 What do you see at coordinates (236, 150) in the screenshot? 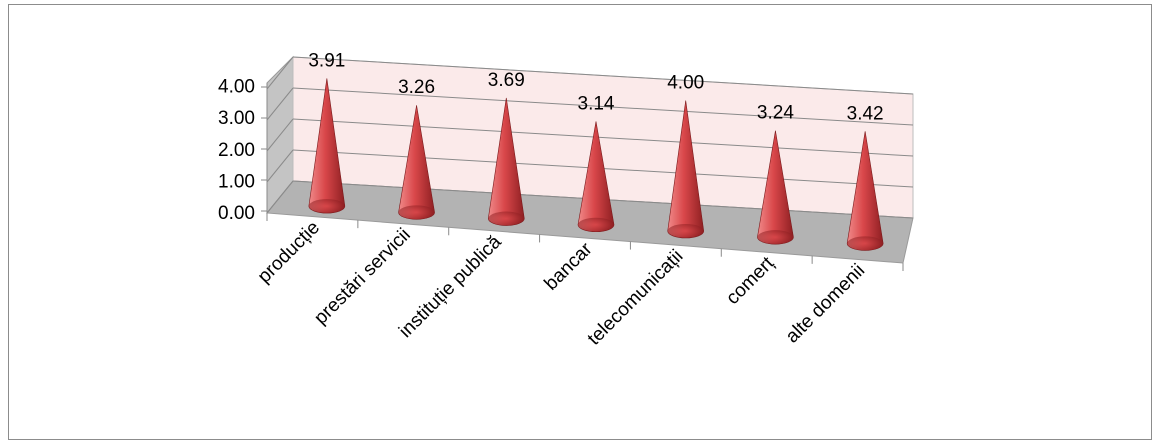
I see `y-tick-label: 2.00` at bounding box center [236, 150].